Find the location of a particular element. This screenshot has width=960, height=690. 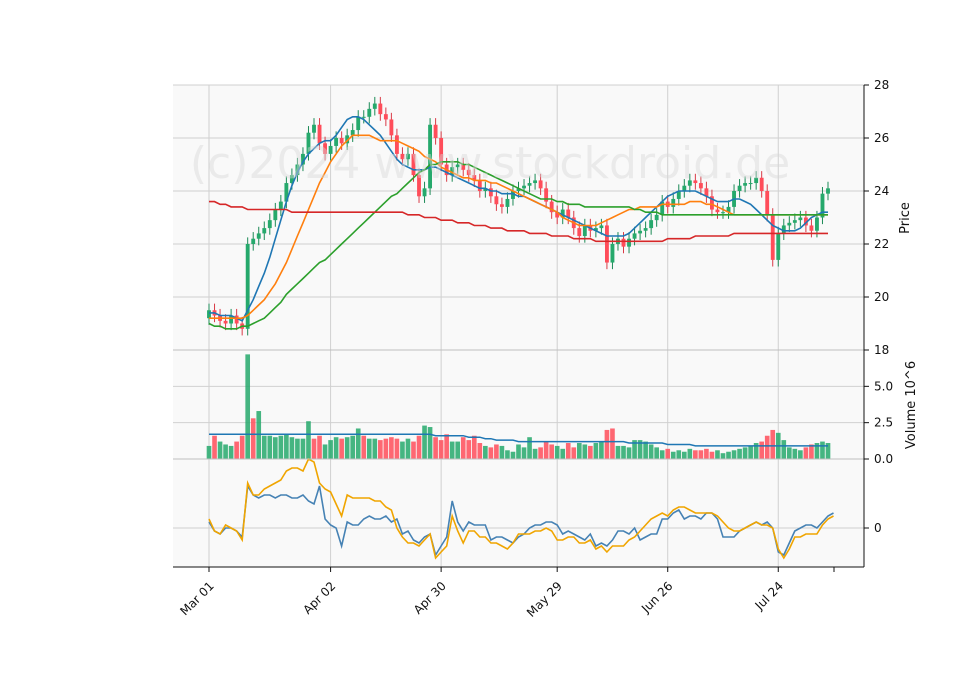

price-tick-label: 26 is located at coordinates (881, 138).